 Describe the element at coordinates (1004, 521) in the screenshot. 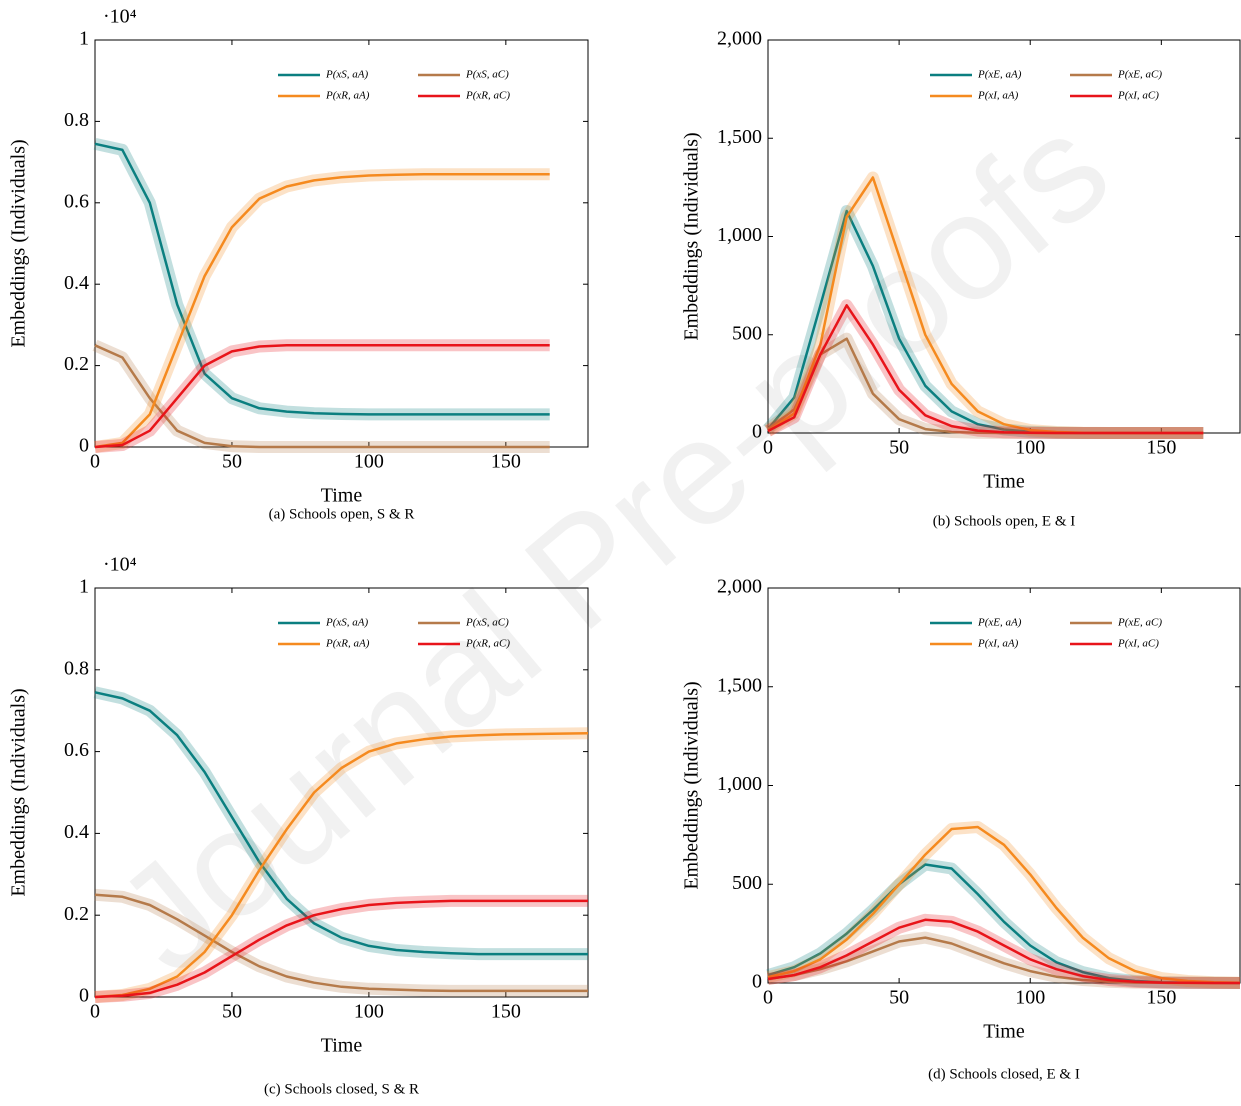

I see `caption: (b) Schools open, E & I` at that location.